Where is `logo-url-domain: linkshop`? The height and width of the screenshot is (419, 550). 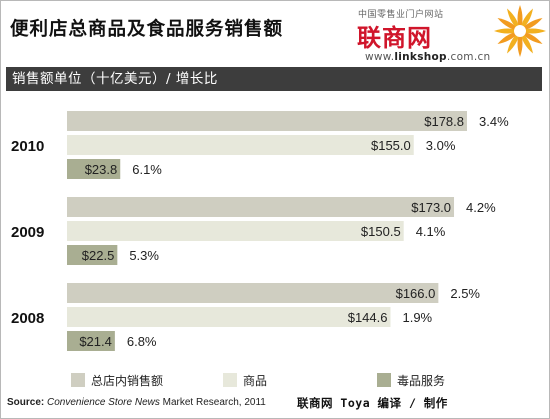 logo-url-domain: linkshop is located at coordinates (420, 57).